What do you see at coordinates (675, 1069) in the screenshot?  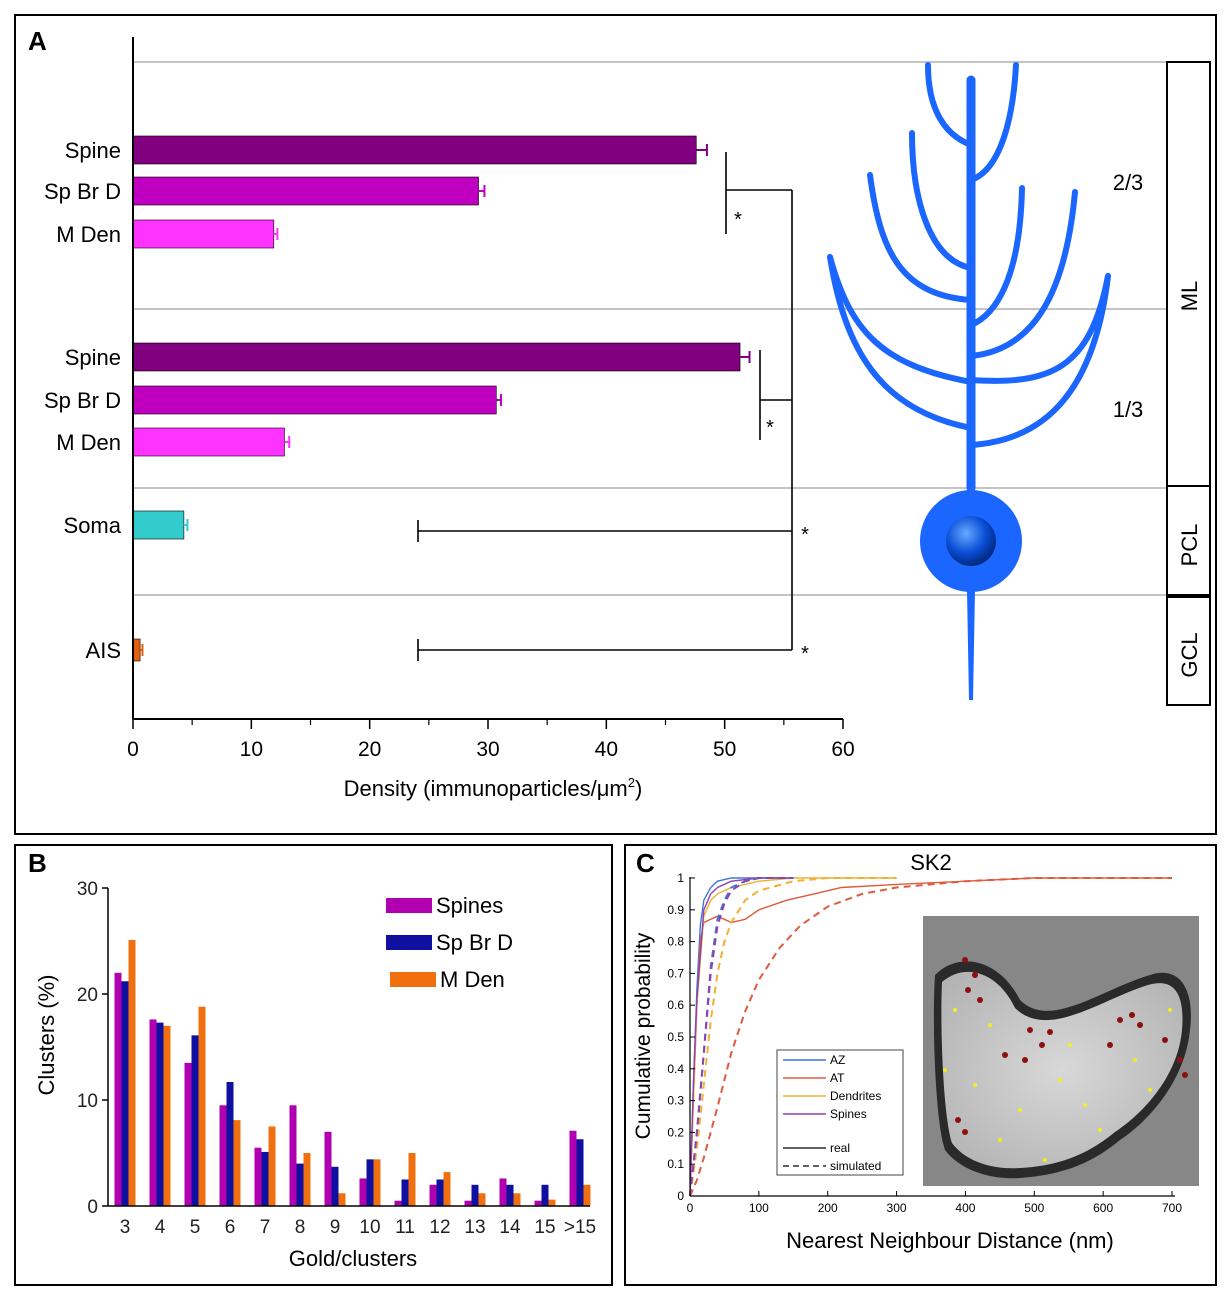 I see `c-y-tick-label-0.4: 0.4` at bounding box center [675, 1069].